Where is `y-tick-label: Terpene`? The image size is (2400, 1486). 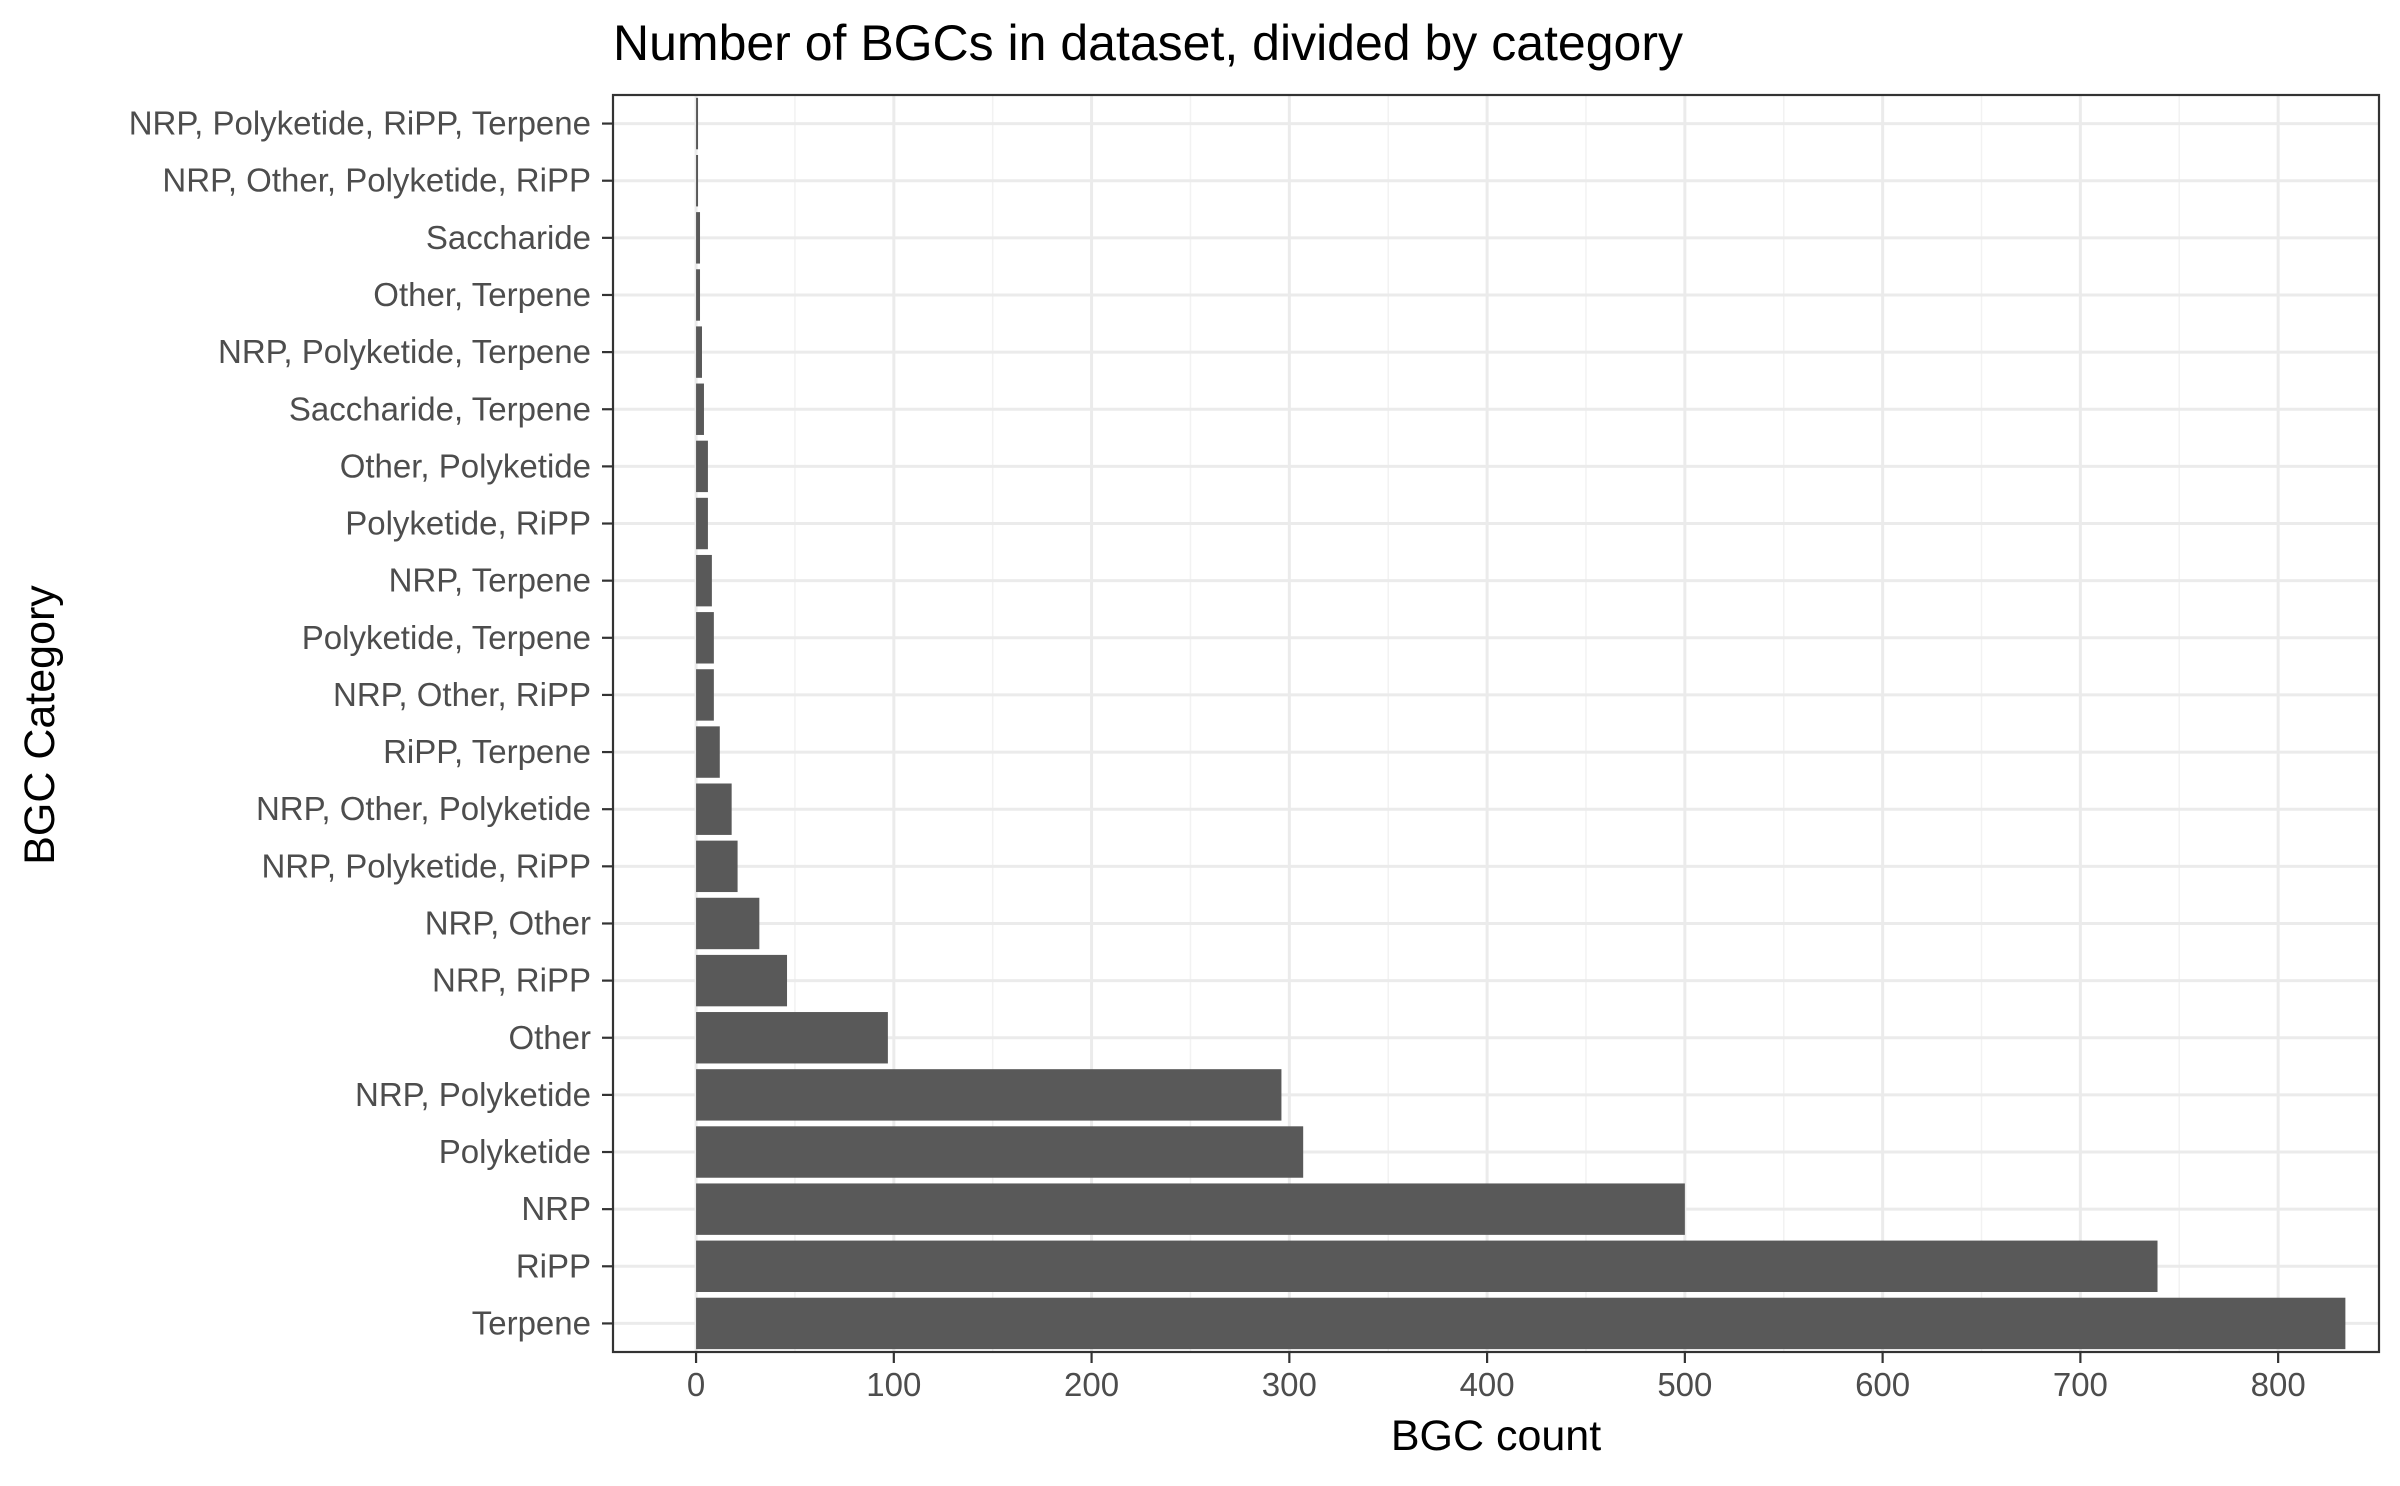 y-tick-label: Terpene is located at coordinates (531, 1322).